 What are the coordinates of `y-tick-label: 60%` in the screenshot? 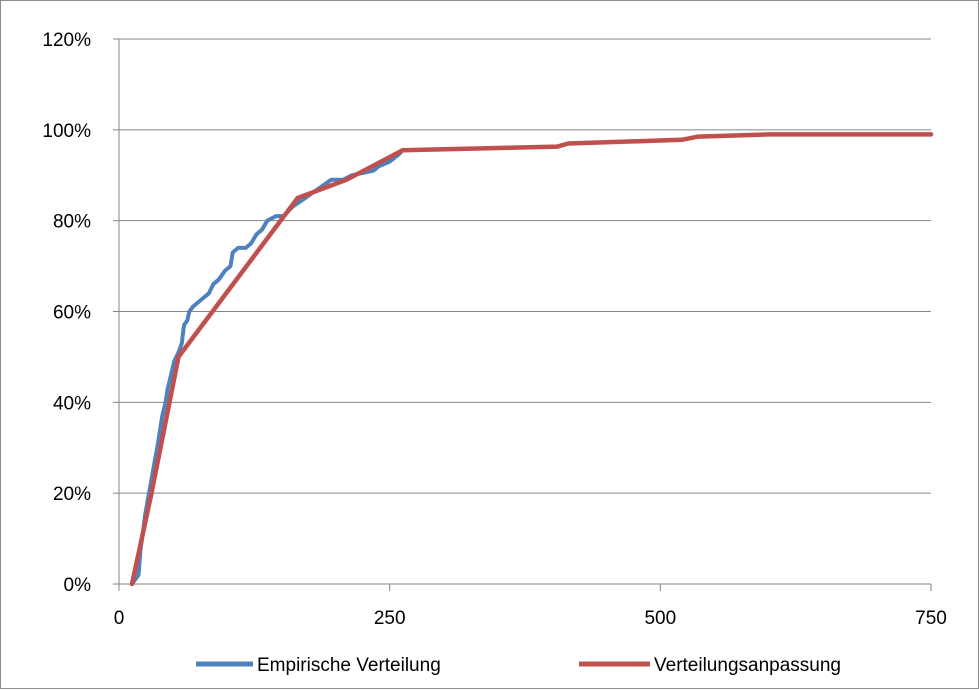 It's located at (72, 313).